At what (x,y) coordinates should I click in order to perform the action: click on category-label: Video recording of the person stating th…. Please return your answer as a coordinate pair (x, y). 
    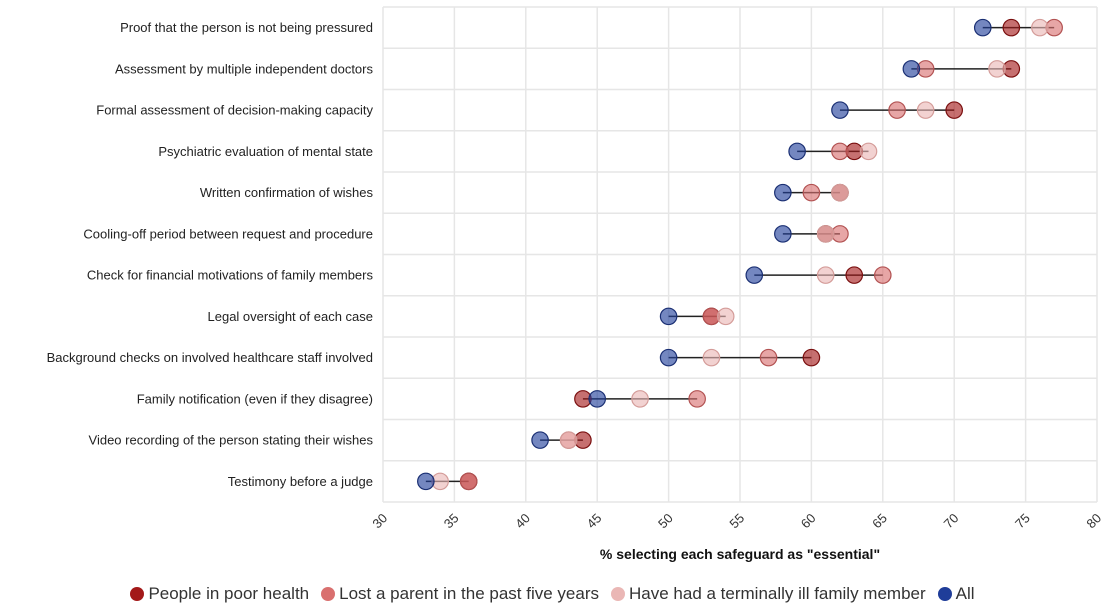
    Looking at the image, I should click on (231, 440).